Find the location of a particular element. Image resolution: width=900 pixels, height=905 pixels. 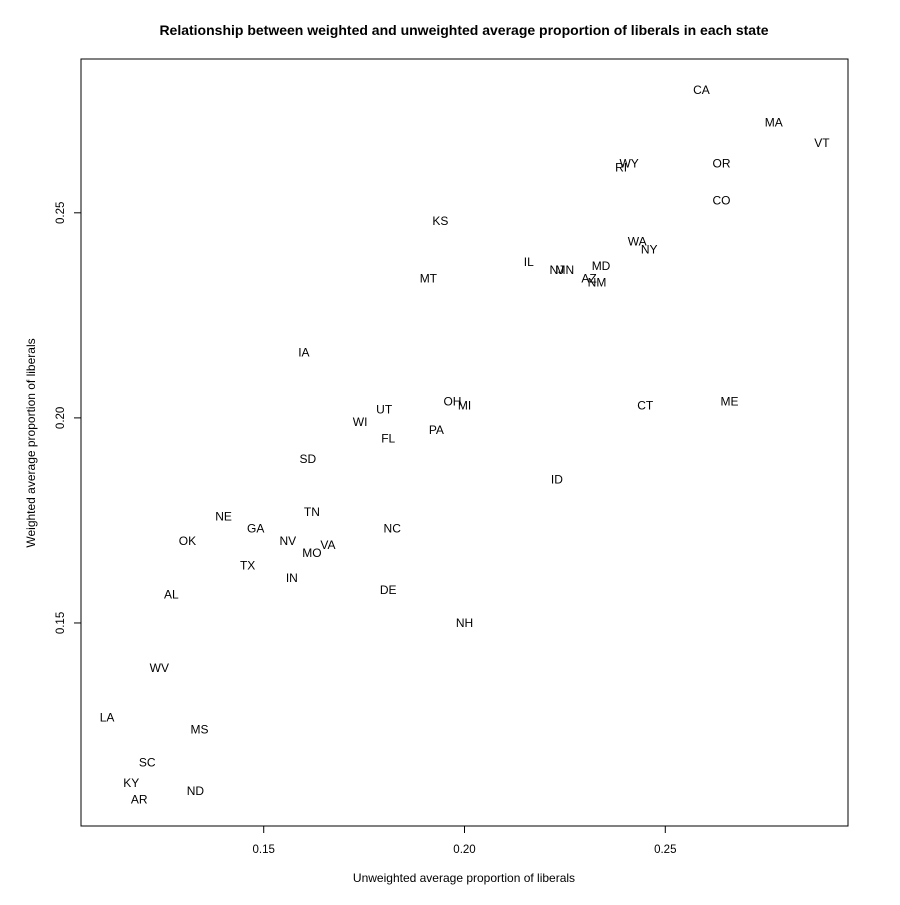

x-axis: 0.15 0.20 0.25 is located at coordinates (464, 841).